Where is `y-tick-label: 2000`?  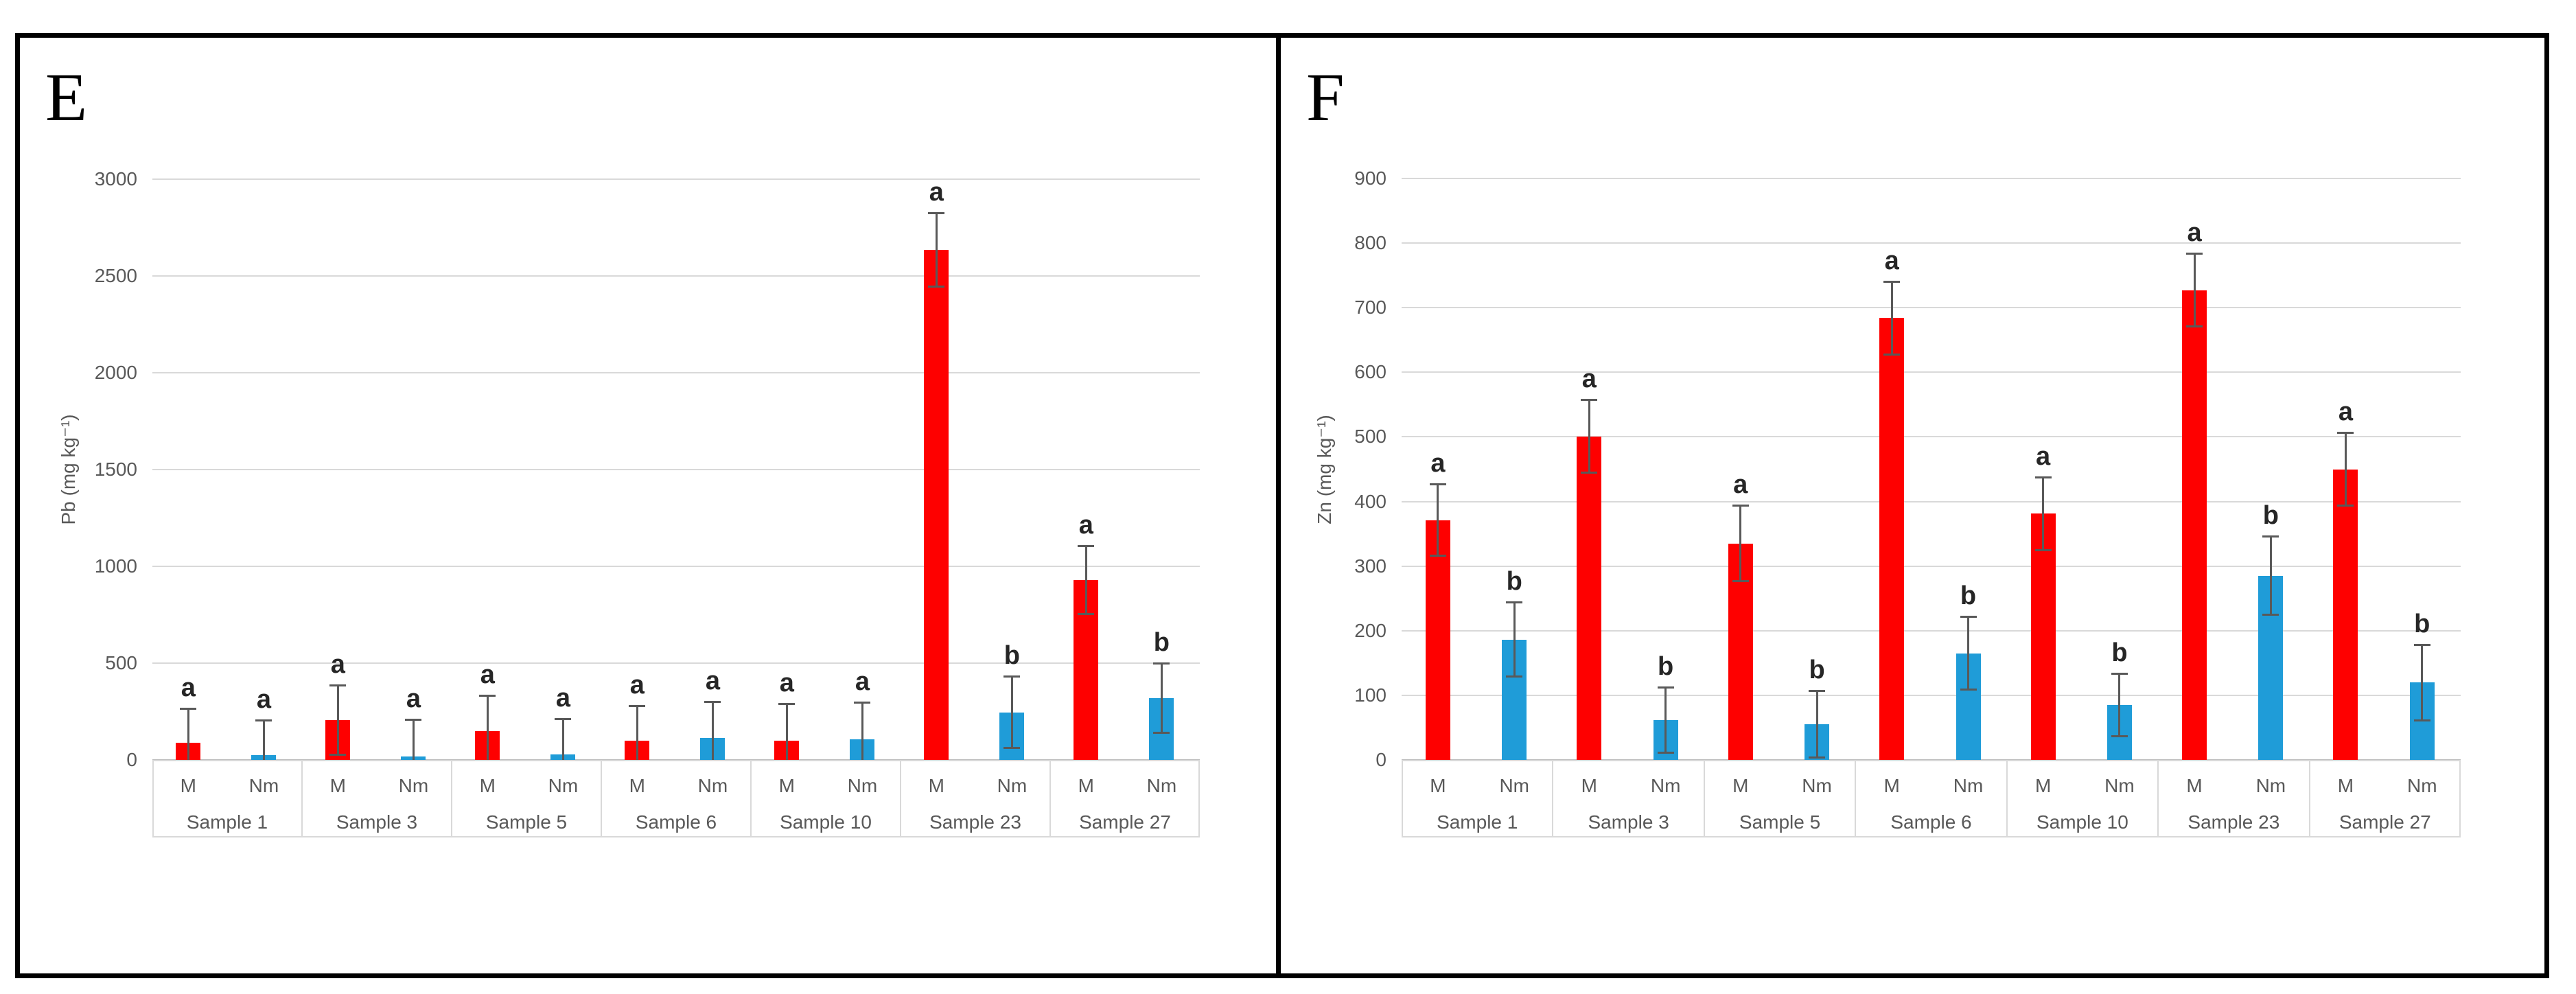 y-tick-label: 2000 is located at coordinates (115, 372).